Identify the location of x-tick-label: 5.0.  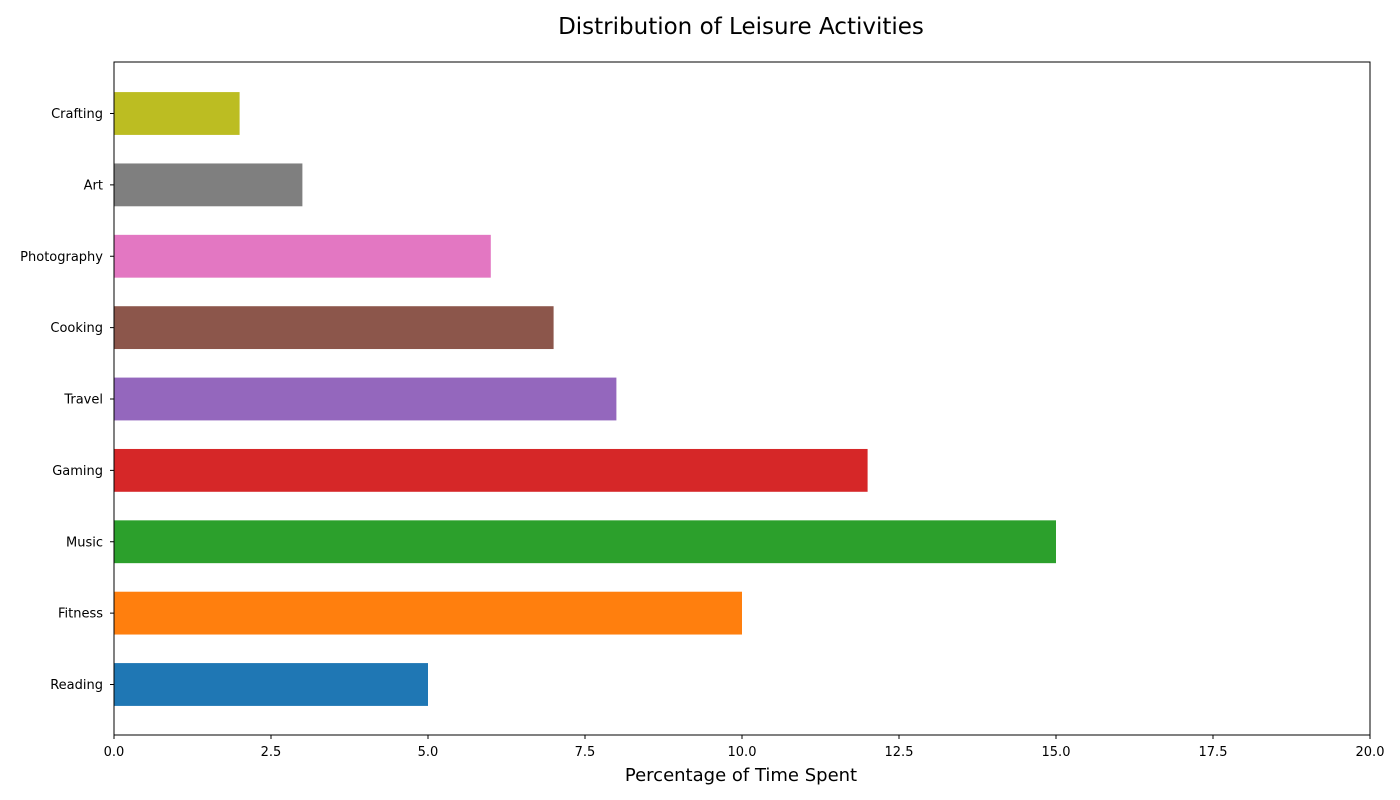
(428, 752).